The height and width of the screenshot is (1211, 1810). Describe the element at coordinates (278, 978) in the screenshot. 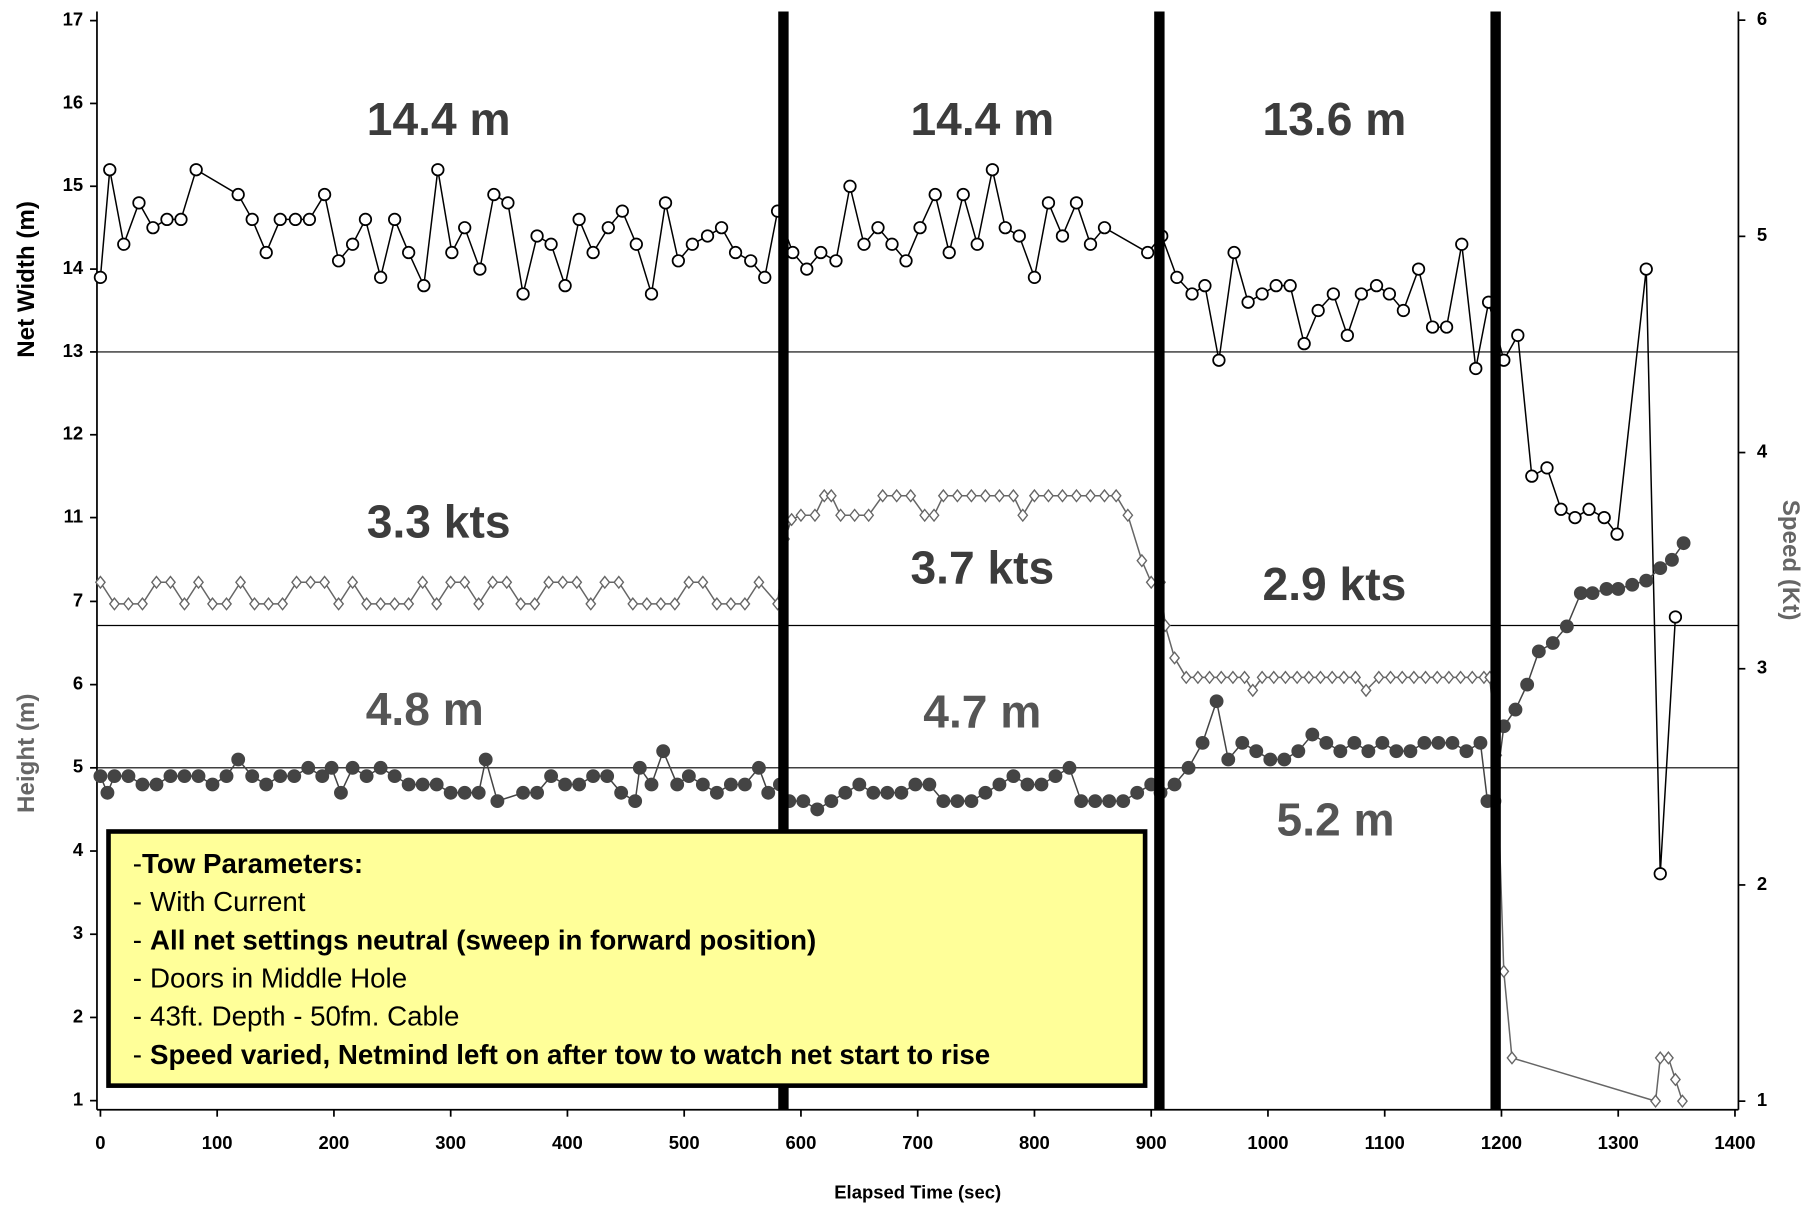

I see `line-text: Doors in Middle Hole` at that location.